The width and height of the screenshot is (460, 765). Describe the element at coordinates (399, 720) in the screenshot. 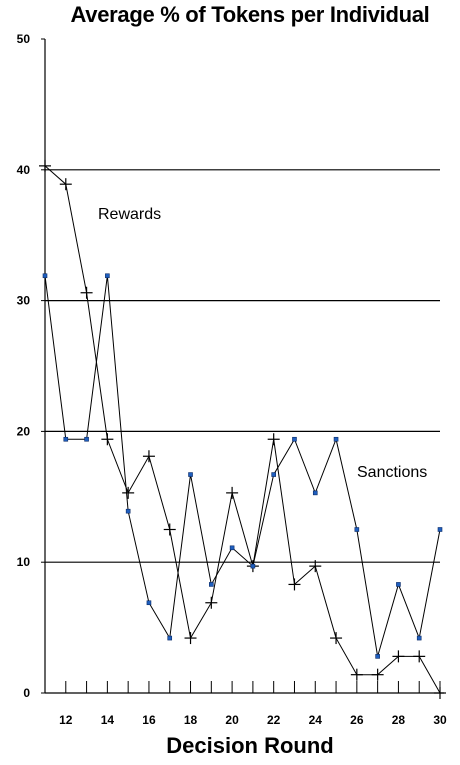

I see `x-tick-label-28: 28` at that location.